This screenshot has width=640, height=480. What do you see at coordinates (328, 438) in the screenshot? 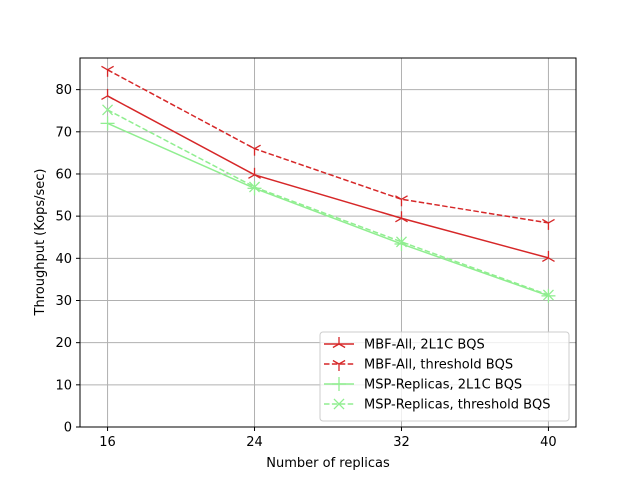
I see `x-axis-ticks: 16 24 32 40` at bounding box center [328, 438].